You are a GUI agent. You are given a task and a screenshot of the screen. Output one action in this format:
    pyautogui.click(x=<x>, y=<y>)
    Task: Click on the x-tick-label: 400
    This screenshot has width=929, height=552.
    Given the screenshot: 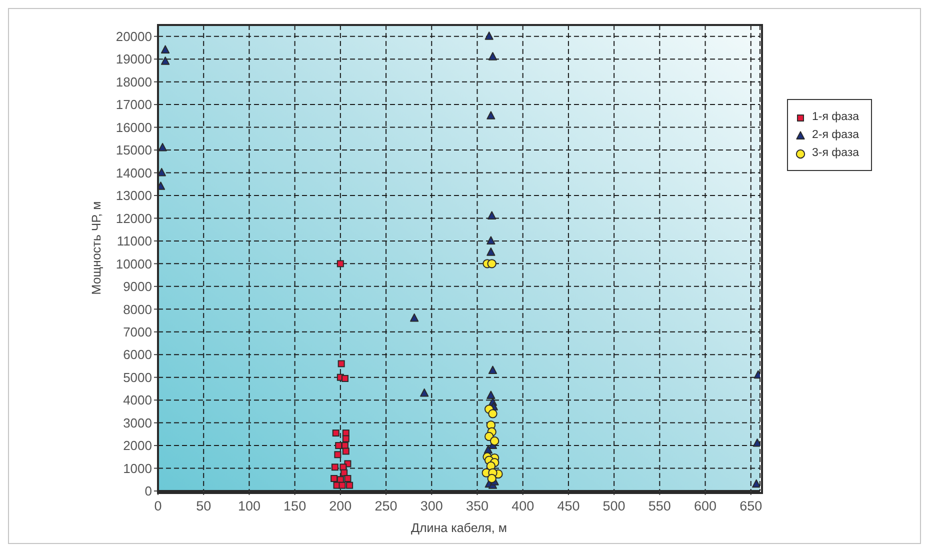 What is the action you would take?
    pyautogui.click(x=523, y=506)
    